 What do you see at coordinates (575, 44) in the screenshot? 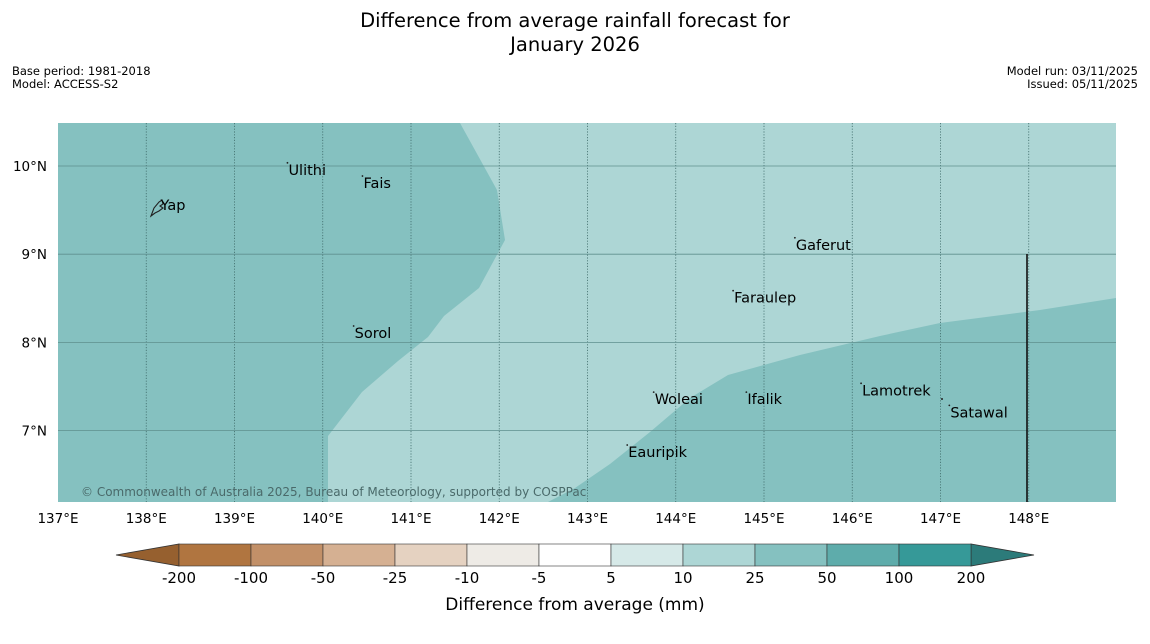
I see `title-line-2: January 2026` at bounding box center [575, 44].